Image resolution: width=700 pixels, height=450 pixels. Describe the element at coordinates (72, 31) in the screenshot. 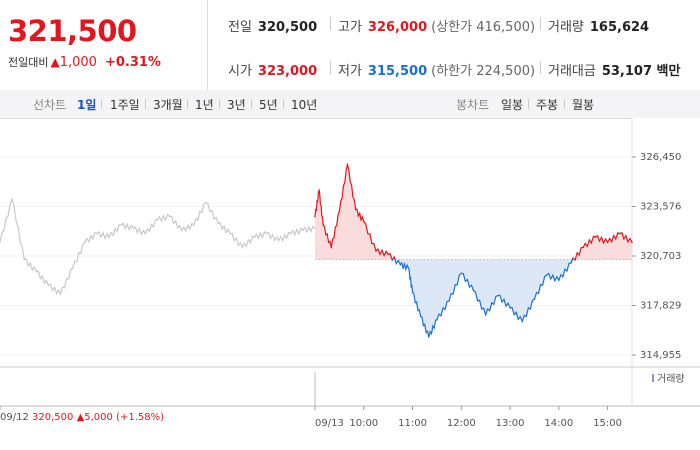

I see `current-price: 321,500` at that location.